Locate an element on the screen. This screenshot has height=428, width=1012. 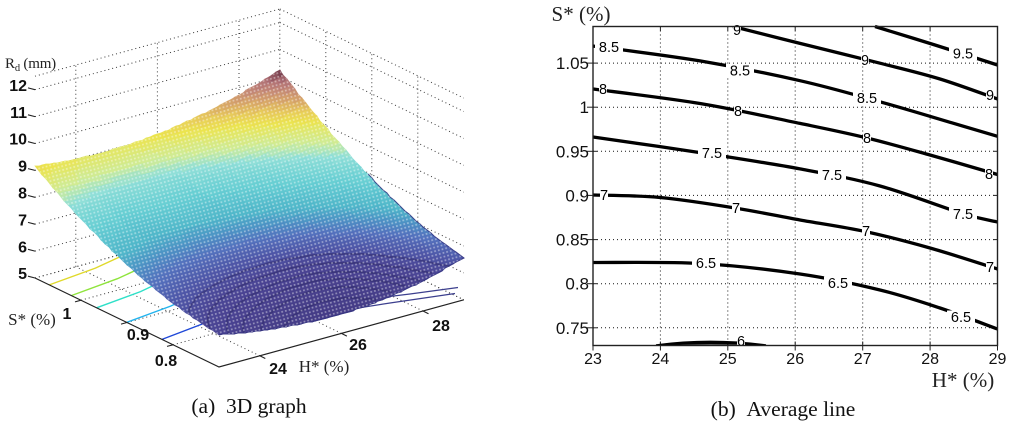
svg-text: 9.5 is located at coordinates (963, 55).